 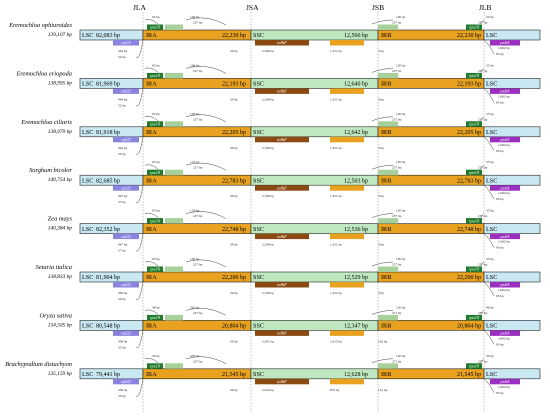 I want to click on row-8-psba-label: psbA, so click(x=504, y=381).